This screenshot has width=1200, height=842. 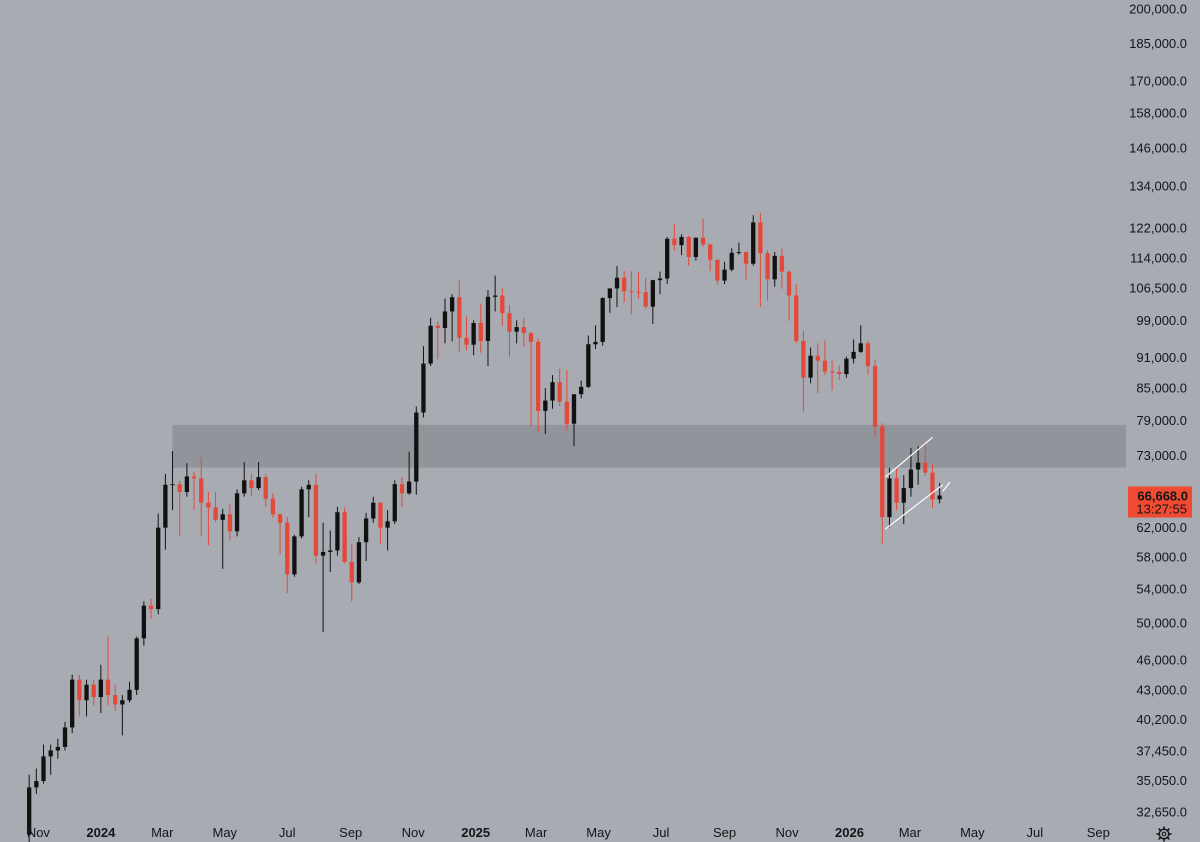 I want to click on channel-line-mid, so click(x=946, y=486).